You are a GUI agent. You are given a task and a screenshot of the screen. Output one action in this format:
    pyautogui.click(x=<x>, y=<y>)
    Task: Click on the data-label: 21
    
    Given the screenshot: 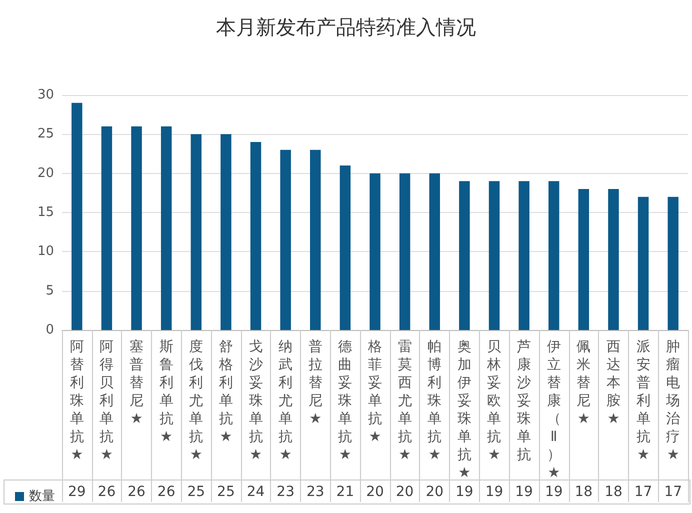 What is the action you would take?
    pyautogui.click(x=345, y=492)
    